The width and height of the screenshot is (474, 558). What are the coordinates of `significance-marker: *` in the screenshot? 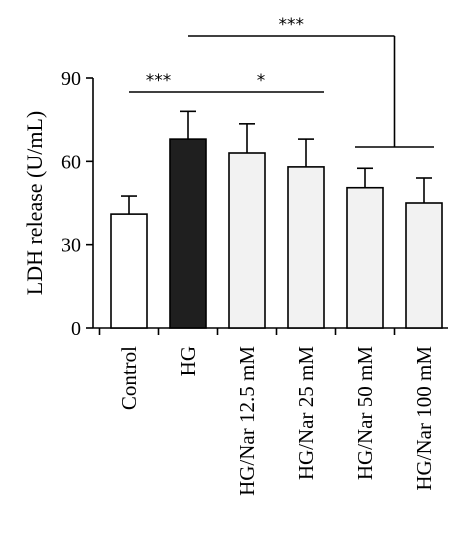 It's located at (261, 81).